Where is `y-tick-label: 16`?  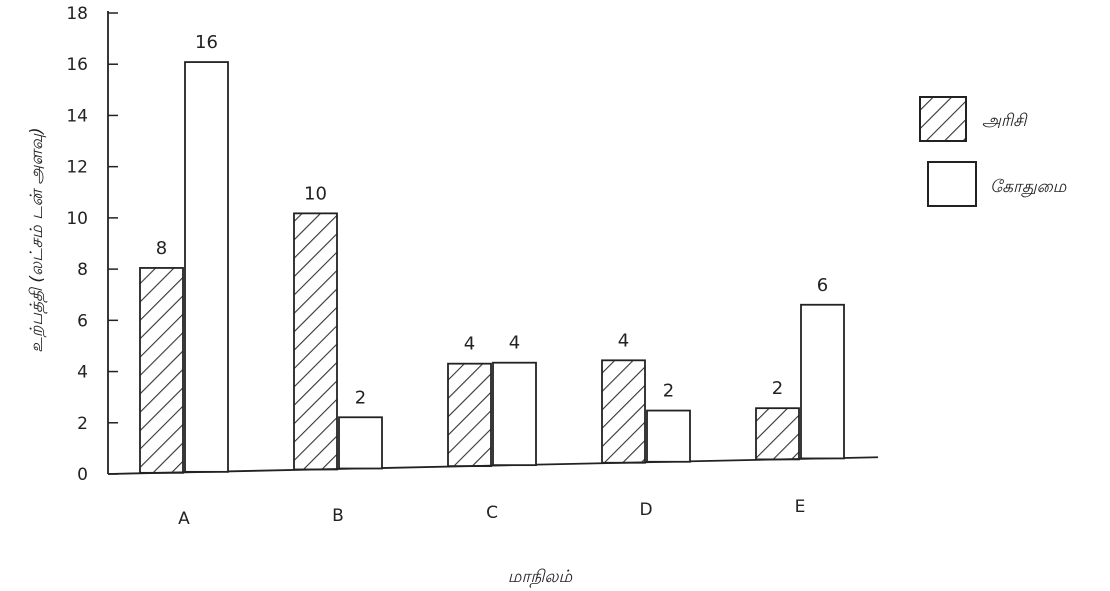 y-tick-label: 16 is located at coordinates (77, 65).